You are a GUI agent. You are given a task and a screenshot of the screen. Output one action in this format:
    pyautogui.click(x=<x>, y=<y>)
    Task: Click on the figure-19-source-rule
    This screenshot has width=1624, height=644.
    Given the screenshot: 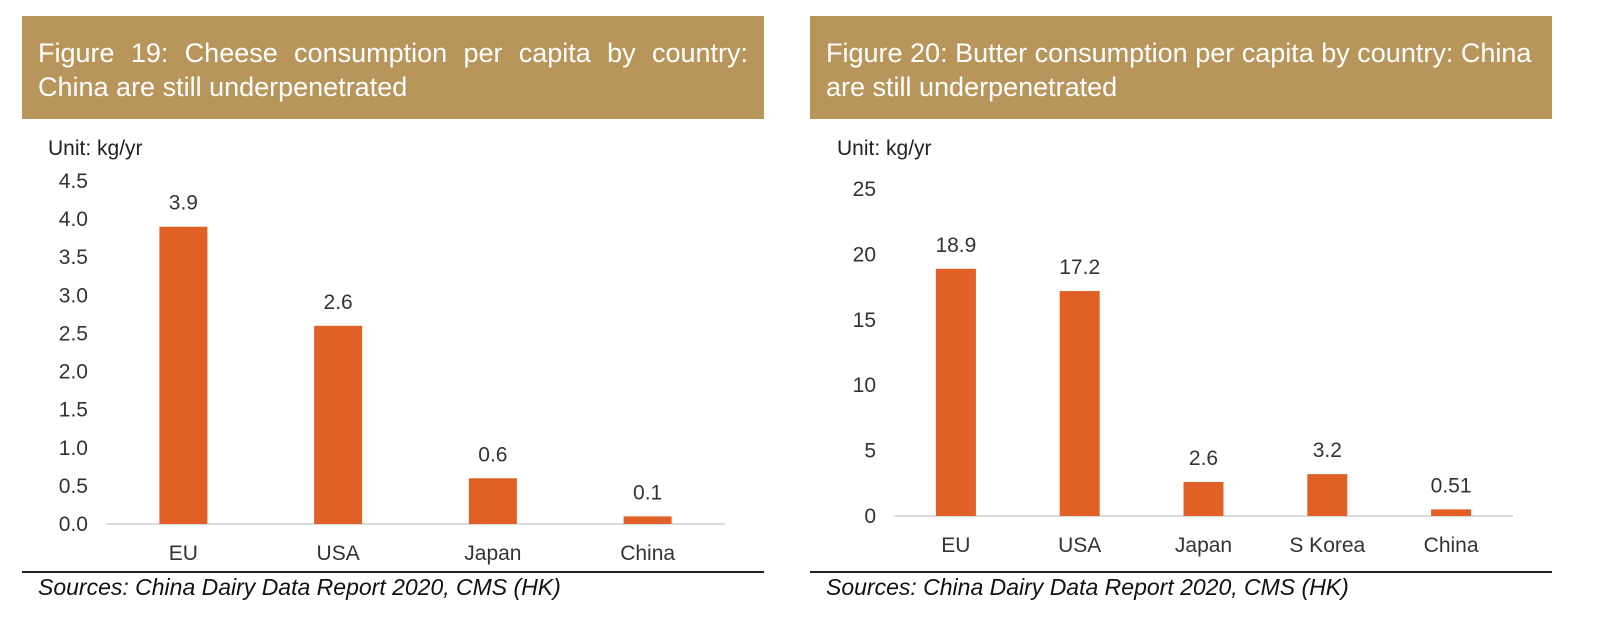 What is the action you would take?
    pyautogui.click(x=393, y=572)
    